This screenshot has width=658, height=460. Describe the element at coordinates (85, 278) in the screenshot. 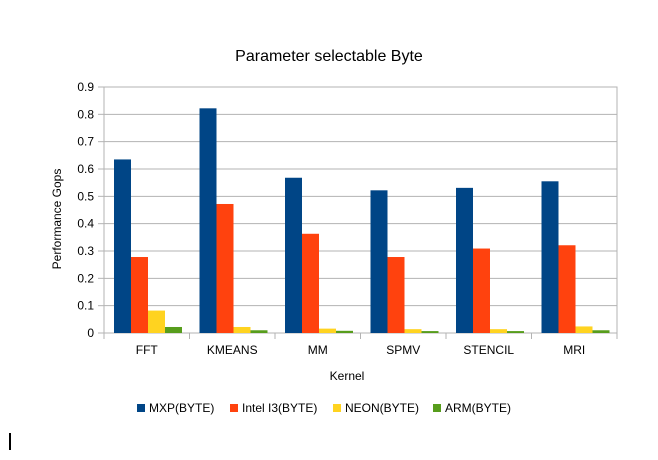

I see `y-tick-label: 0.2` at that location.